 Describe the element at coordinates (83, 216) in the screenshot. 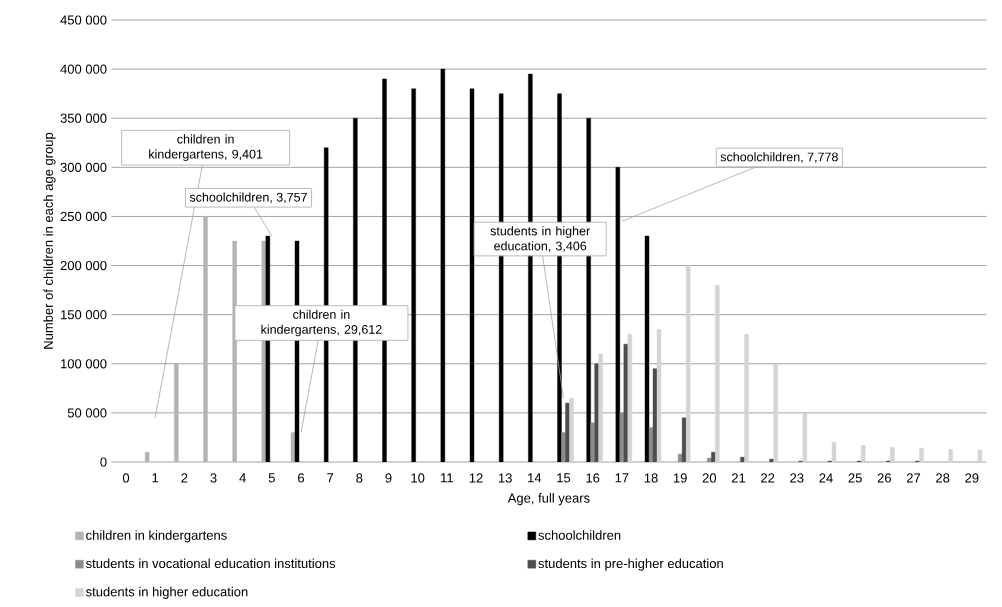

I see `y-tick-label: 250 000` at that location.